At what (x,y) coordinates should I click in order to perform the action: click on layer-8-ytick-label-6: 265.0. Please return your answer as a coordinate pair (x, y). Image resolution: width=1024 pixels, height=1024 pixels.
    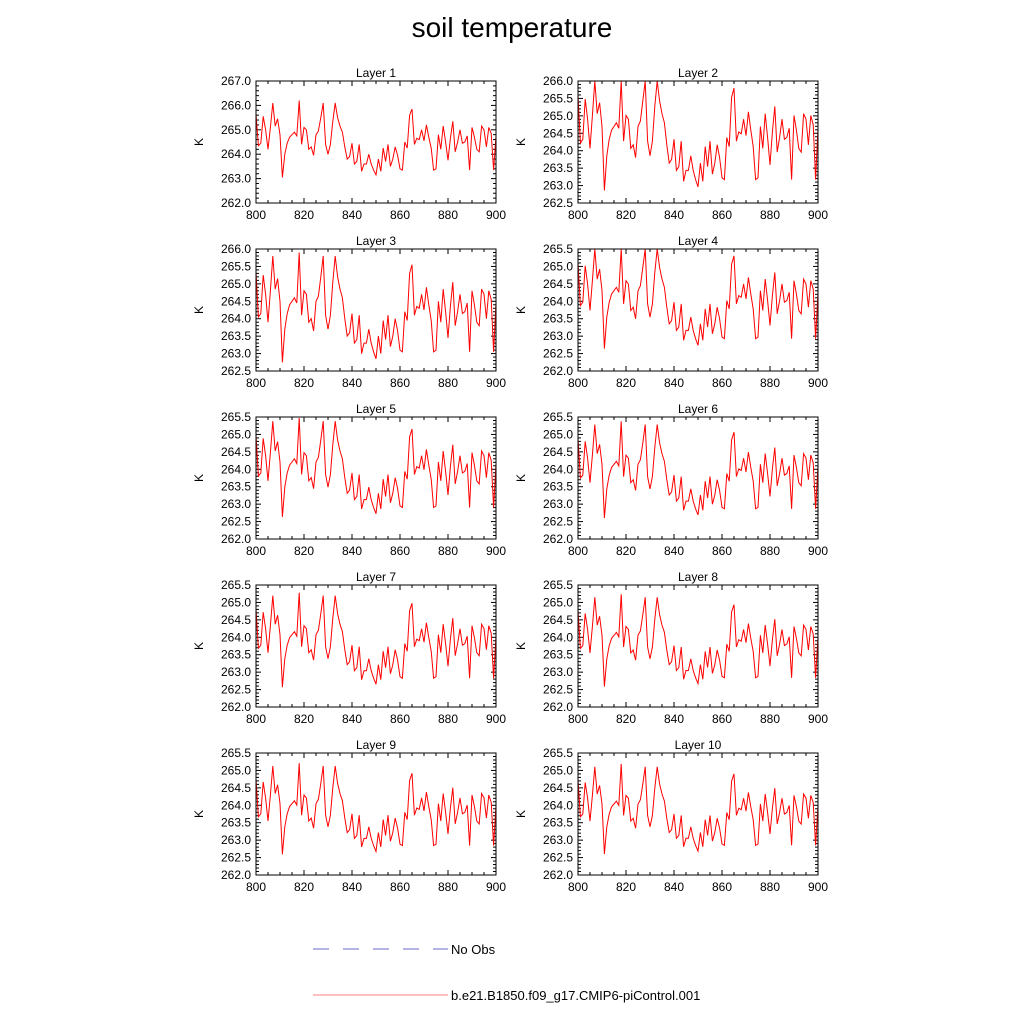
    Looking at the image, I should click on (558, 602).